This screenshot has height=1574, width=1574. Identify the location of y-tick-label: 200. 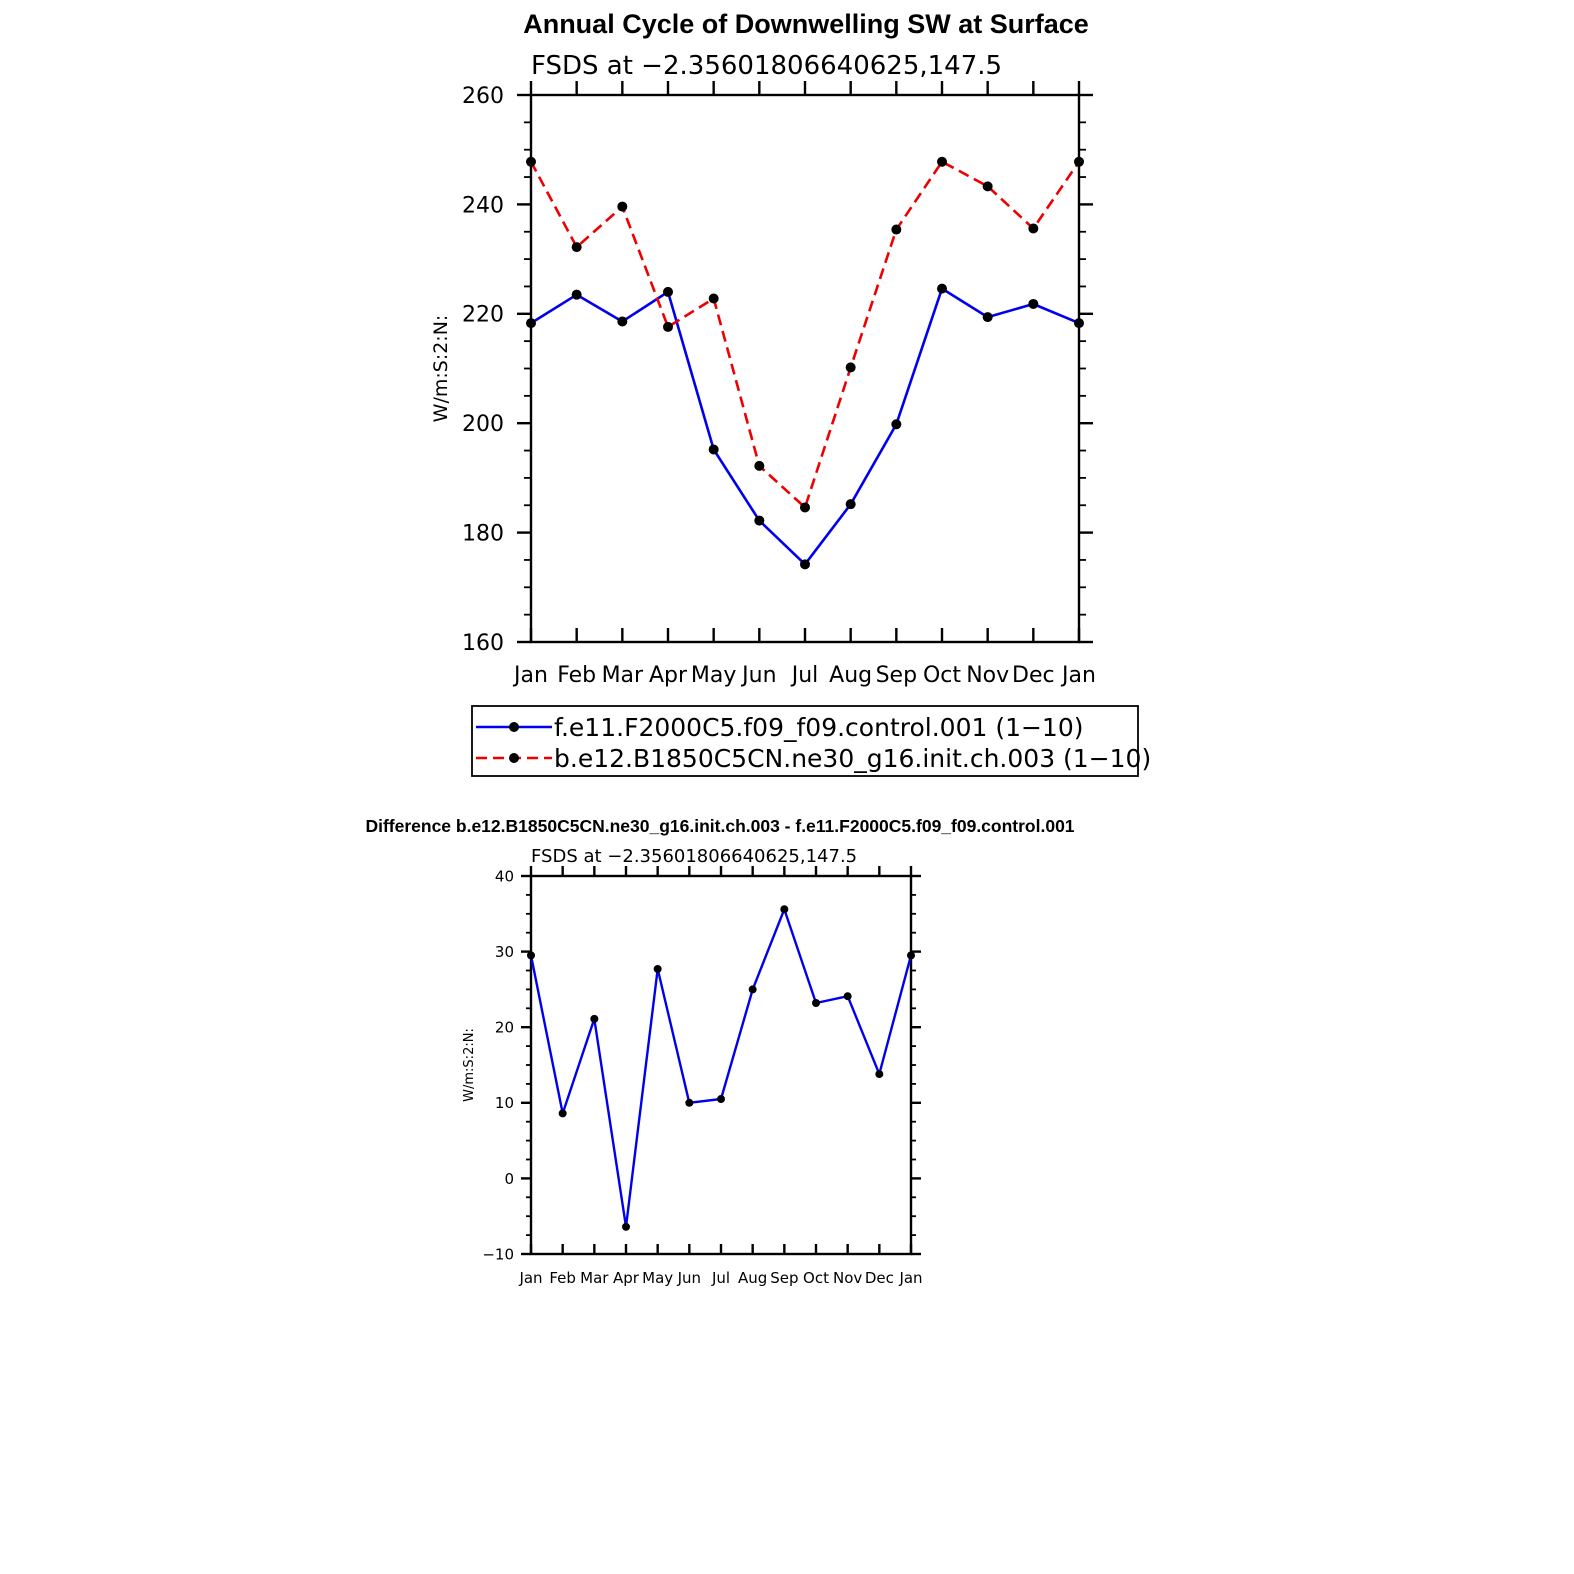
(483, 424).